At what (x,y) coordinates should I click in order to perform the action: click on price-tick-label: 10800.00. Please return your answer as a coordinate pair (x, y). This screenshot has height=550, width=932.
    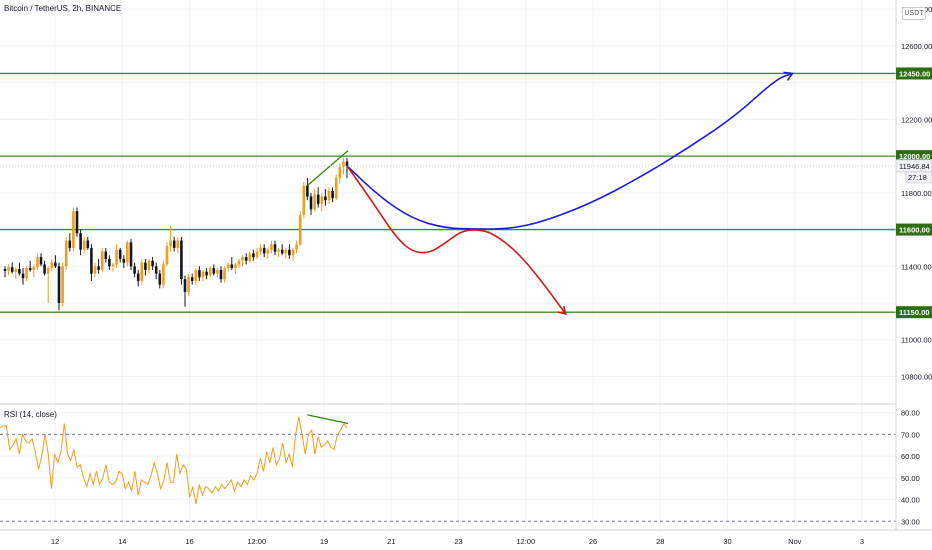
    Looking at the image, I should click on (916, 376).